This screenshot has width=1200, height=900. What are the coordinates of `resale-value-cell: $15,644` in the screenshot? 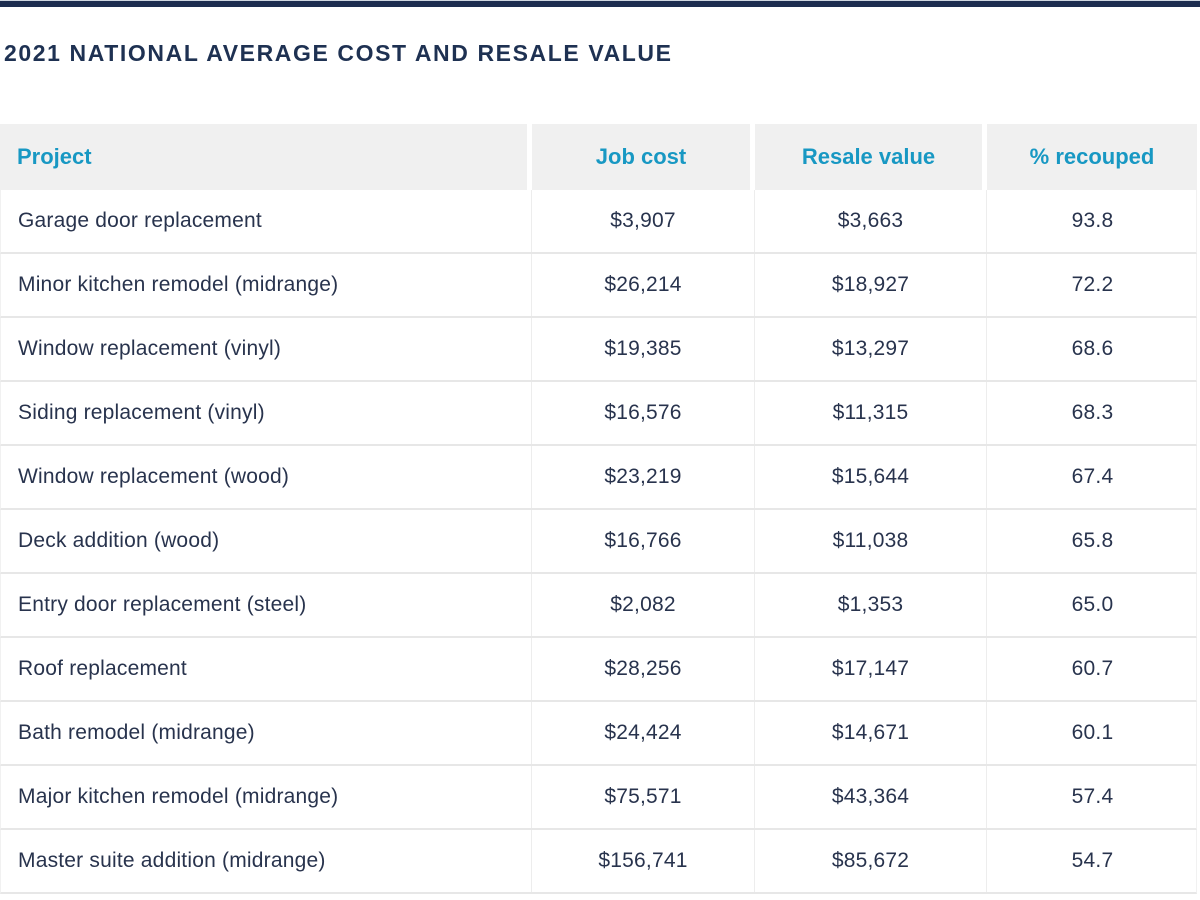 It's located at (870, 477).